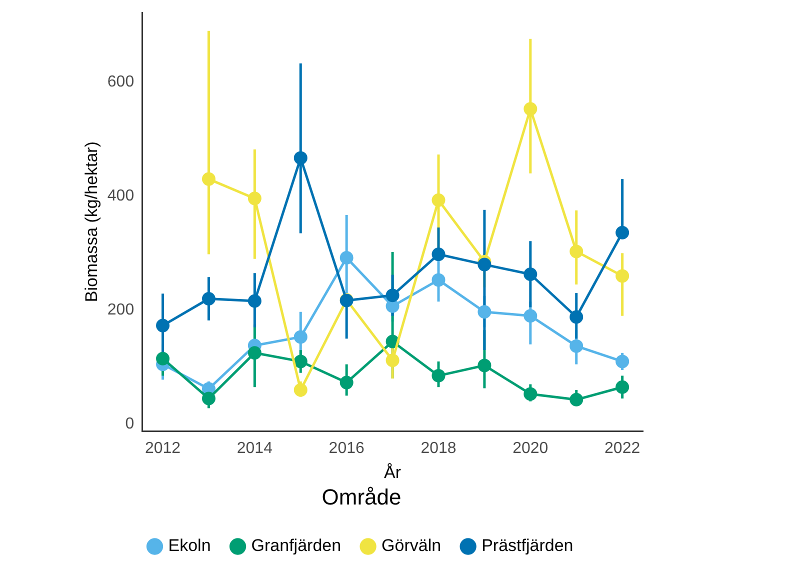 Image resolution: width=793 pixels, height=565 pixels. Describe the element at coordinates (120, 196) in the screenshot. I see `y-tick-label: 400` at that location.